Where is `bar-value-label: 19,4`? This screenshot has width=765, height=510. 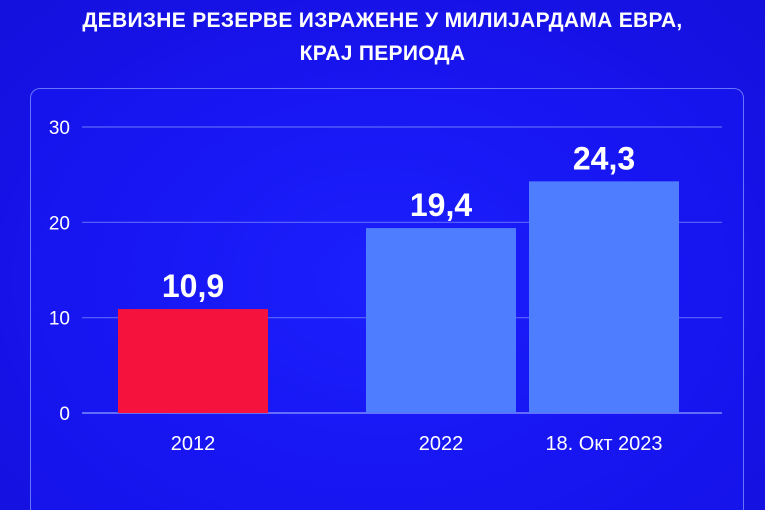
bar-value-label: 19,4 is located at coordinates (441, 205).